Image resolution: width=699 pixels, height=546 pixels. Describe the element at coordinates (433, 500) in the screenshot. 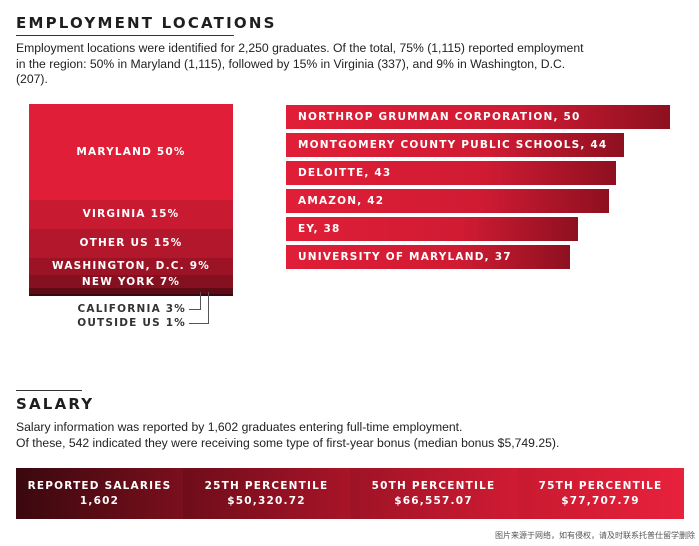

I see `salary-cell-value: $66,557.07` at that location.